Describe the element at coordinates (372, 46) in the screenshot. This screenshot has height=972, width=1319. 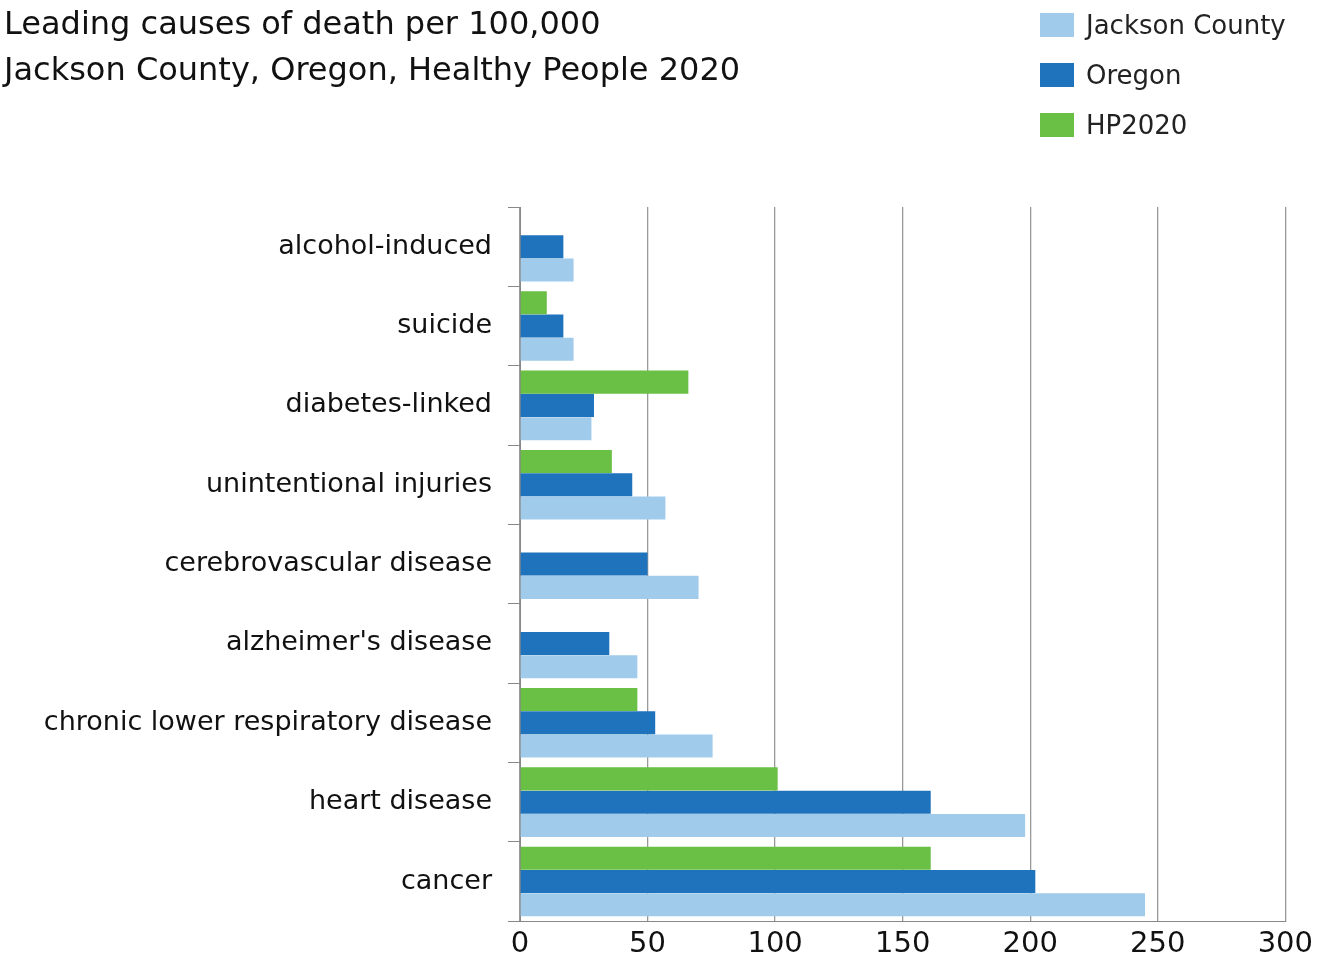
I see `chart-title: Leading causes of death per 100,000 Jackson County, Oregon, Healthy People 2020` at that location.